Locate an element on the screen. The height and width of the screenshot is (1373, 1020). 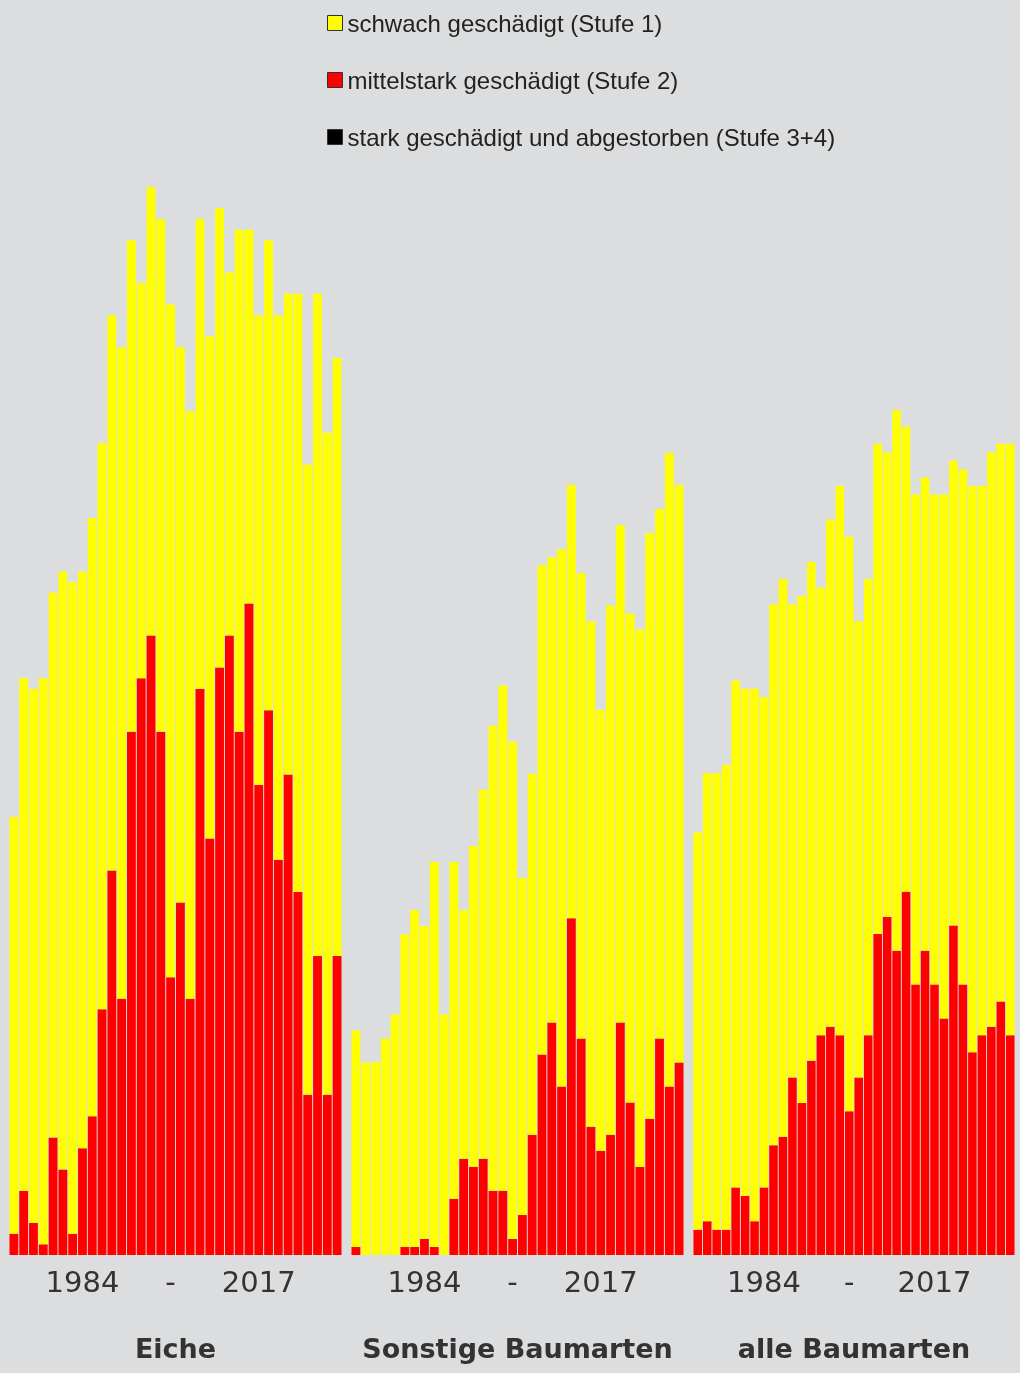
legend-label: mittelstark geschädigt (Stufe 2) is located at coordinates (513, 80).